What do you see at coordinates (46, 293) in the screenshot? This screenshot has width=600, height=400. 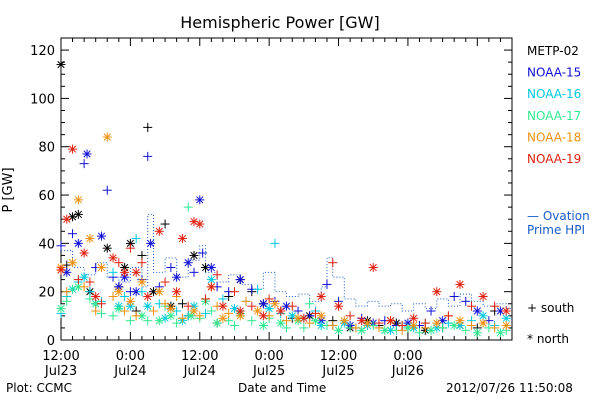 I see `y-tick-label: 20` at bounding box center [46, 293].